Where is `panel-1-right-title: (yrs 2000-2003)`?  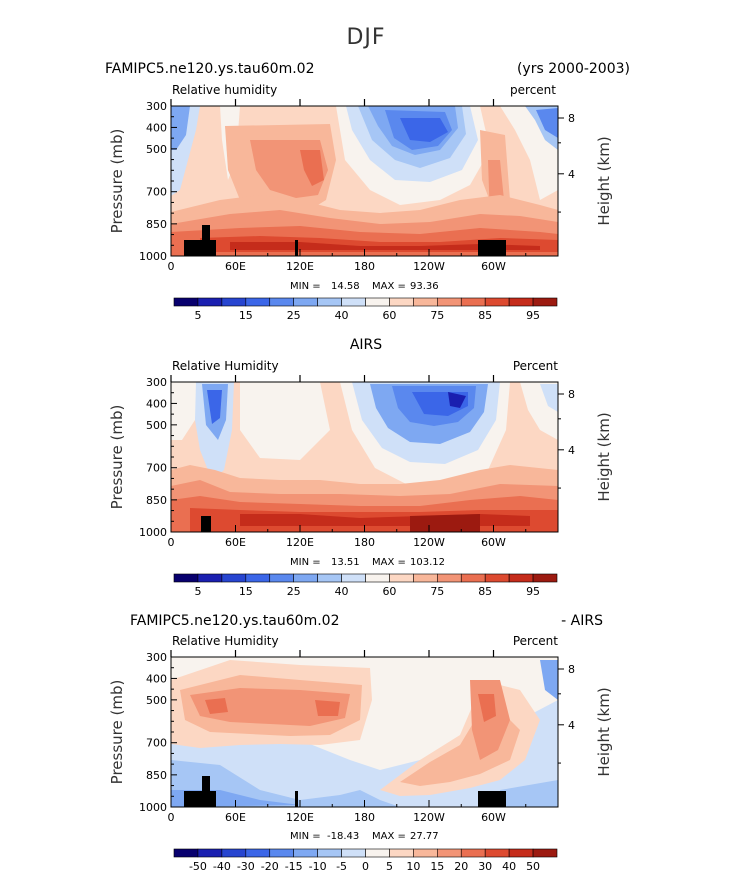
panel-1-right-title: (yrs 2000-2003) is located at coordinates (573, 69).